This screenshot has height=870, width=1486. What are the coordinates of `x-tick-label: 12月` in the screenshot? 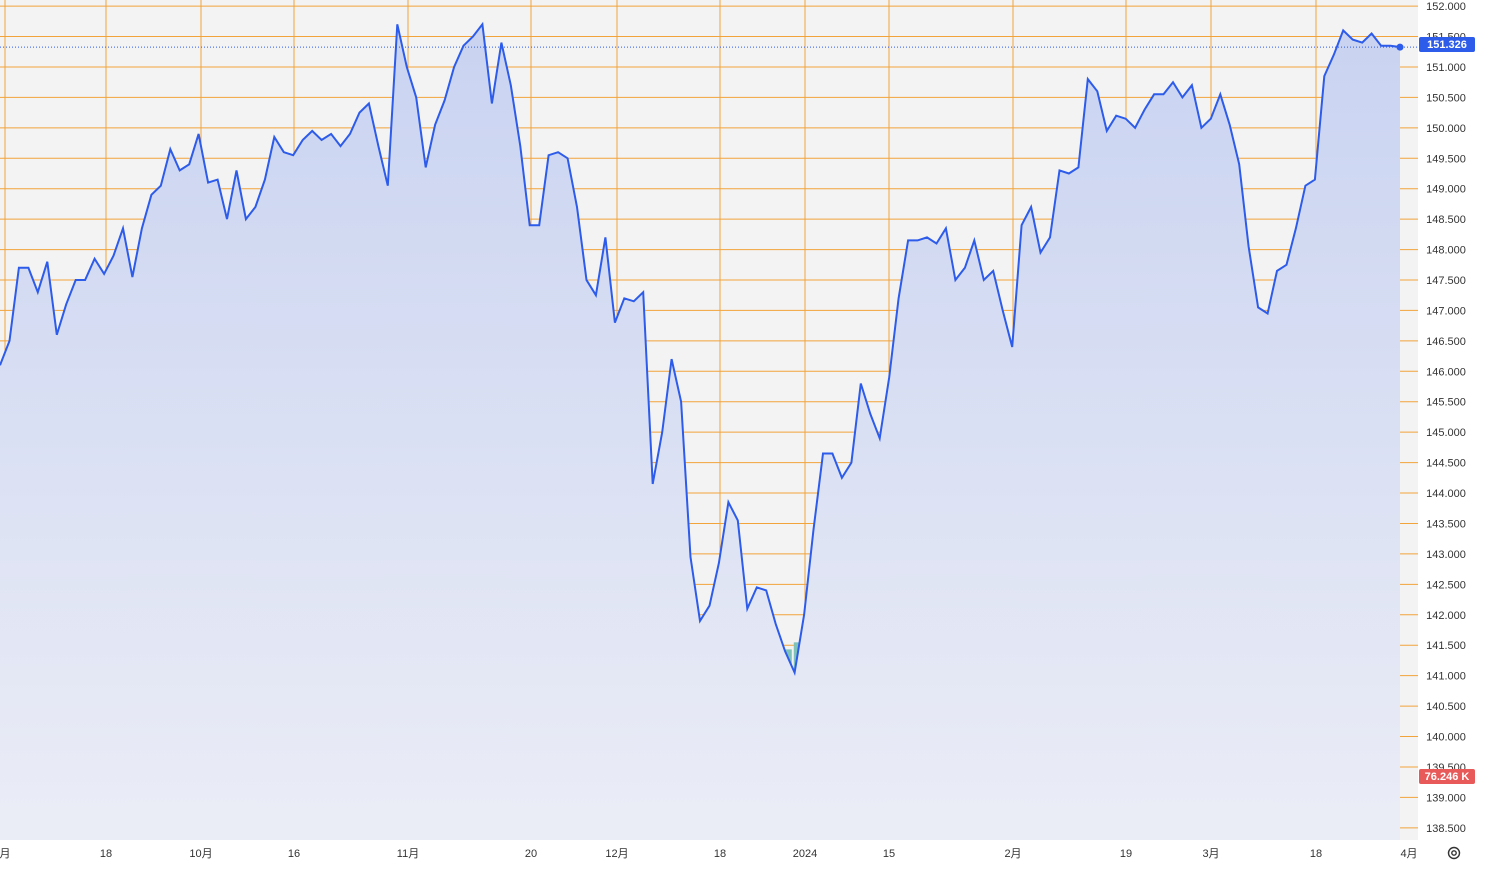 It's located at (616, 854).